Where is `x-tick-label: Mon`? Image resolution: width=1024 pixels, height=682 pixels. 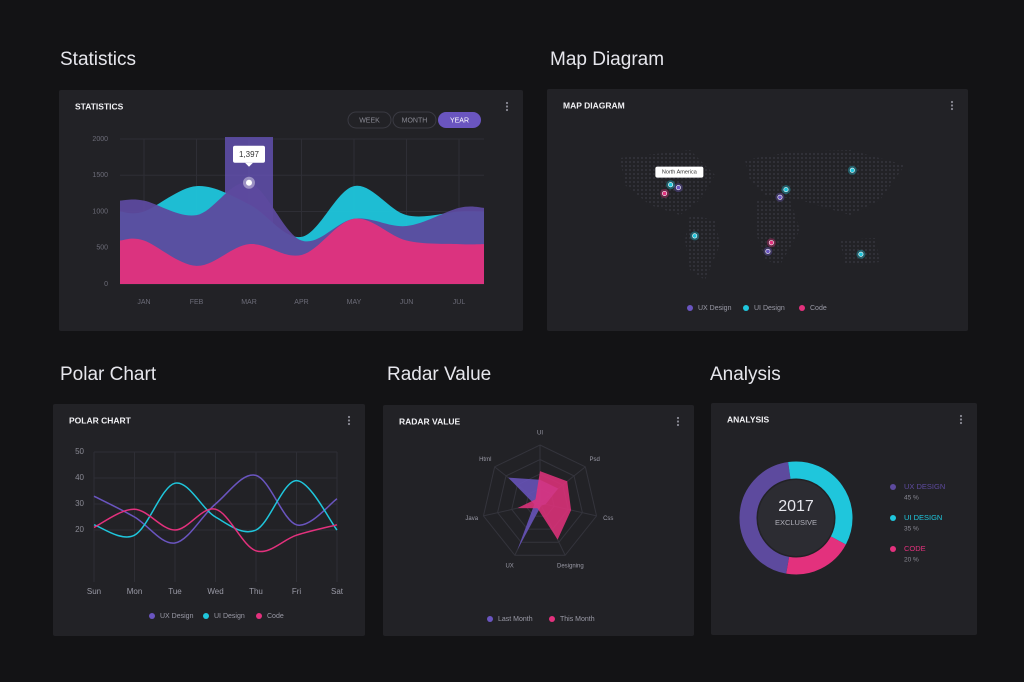
x-tick-label: Mon is located at coordinates (135, 591).